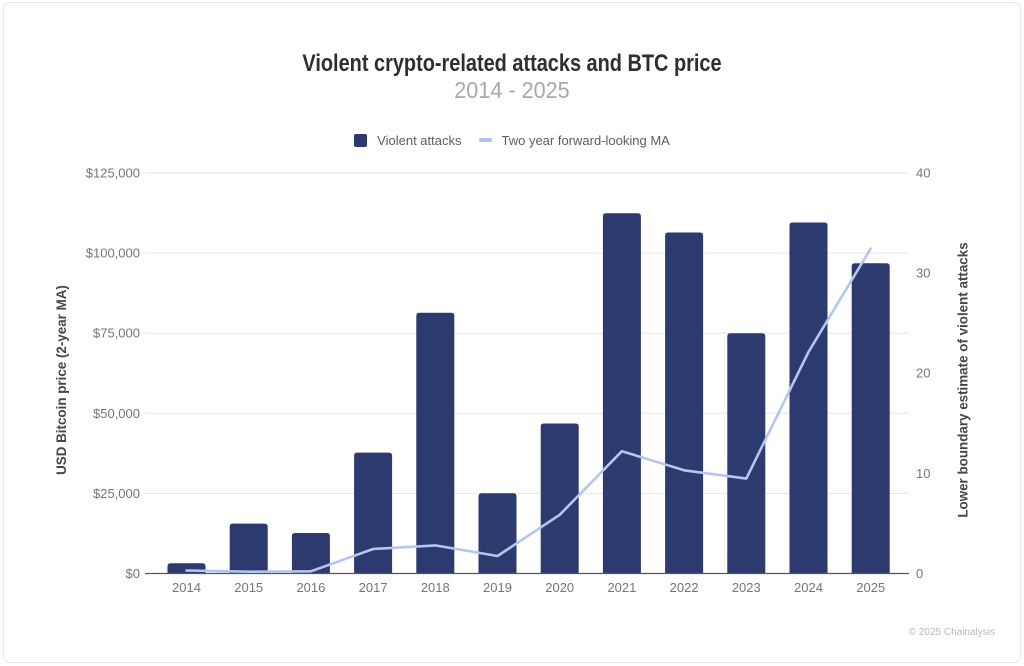  Describe the element at coordinates (497, 587) in the screenshot. I see `svg-text: 2019` at that location.